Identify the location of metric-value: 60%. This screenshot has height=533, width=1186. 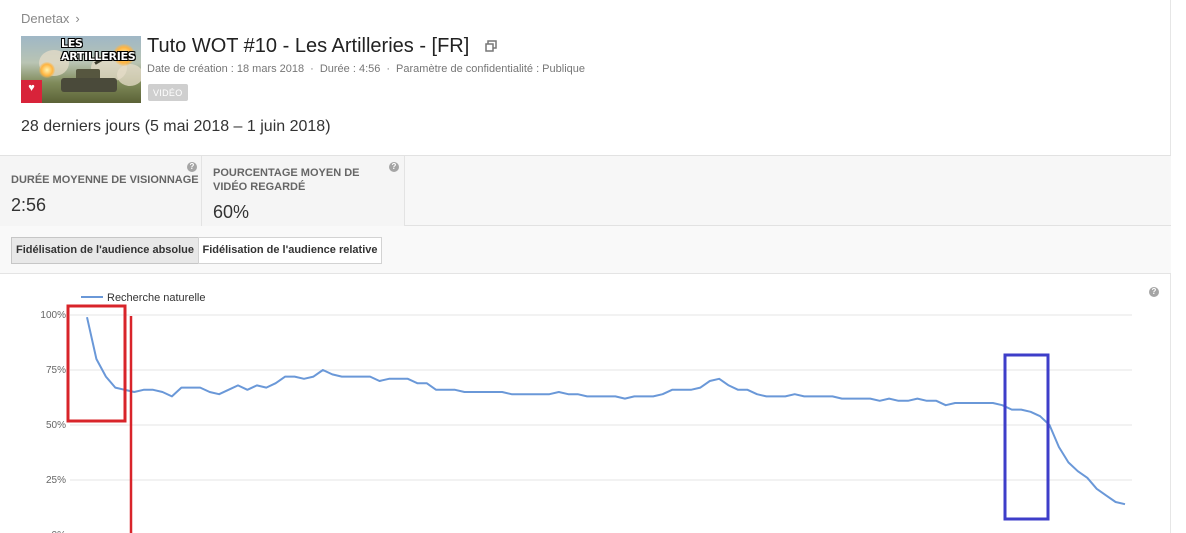
(231, 212).